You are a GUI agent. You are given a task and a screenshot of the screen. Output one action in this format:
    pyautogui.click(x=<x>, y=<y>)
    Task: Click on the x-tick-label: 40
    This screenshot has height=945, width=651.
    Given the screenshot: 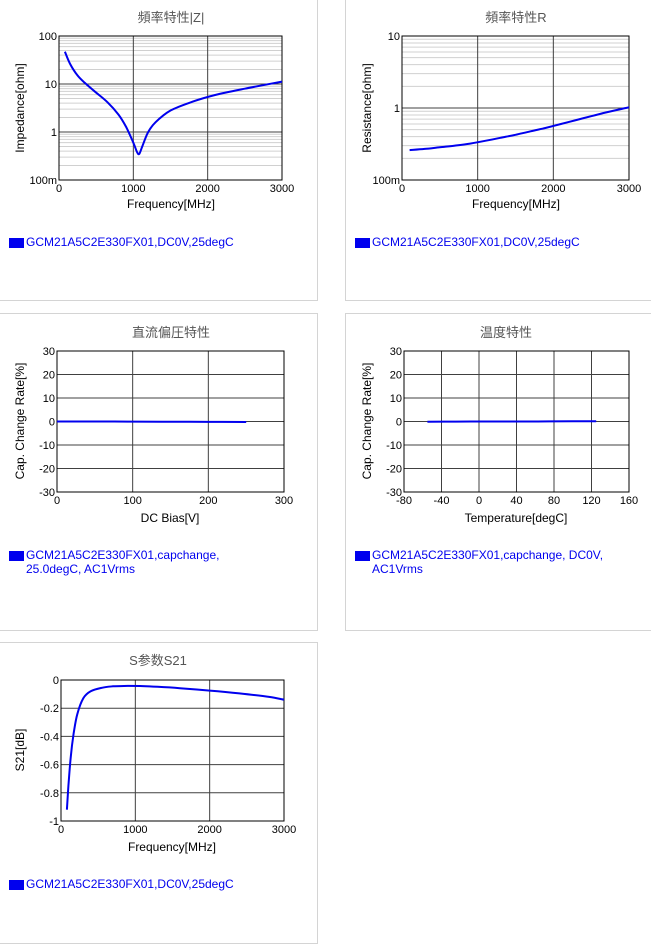 What is the action you would take?
    pyautogui.click(x=516, y=501)
    